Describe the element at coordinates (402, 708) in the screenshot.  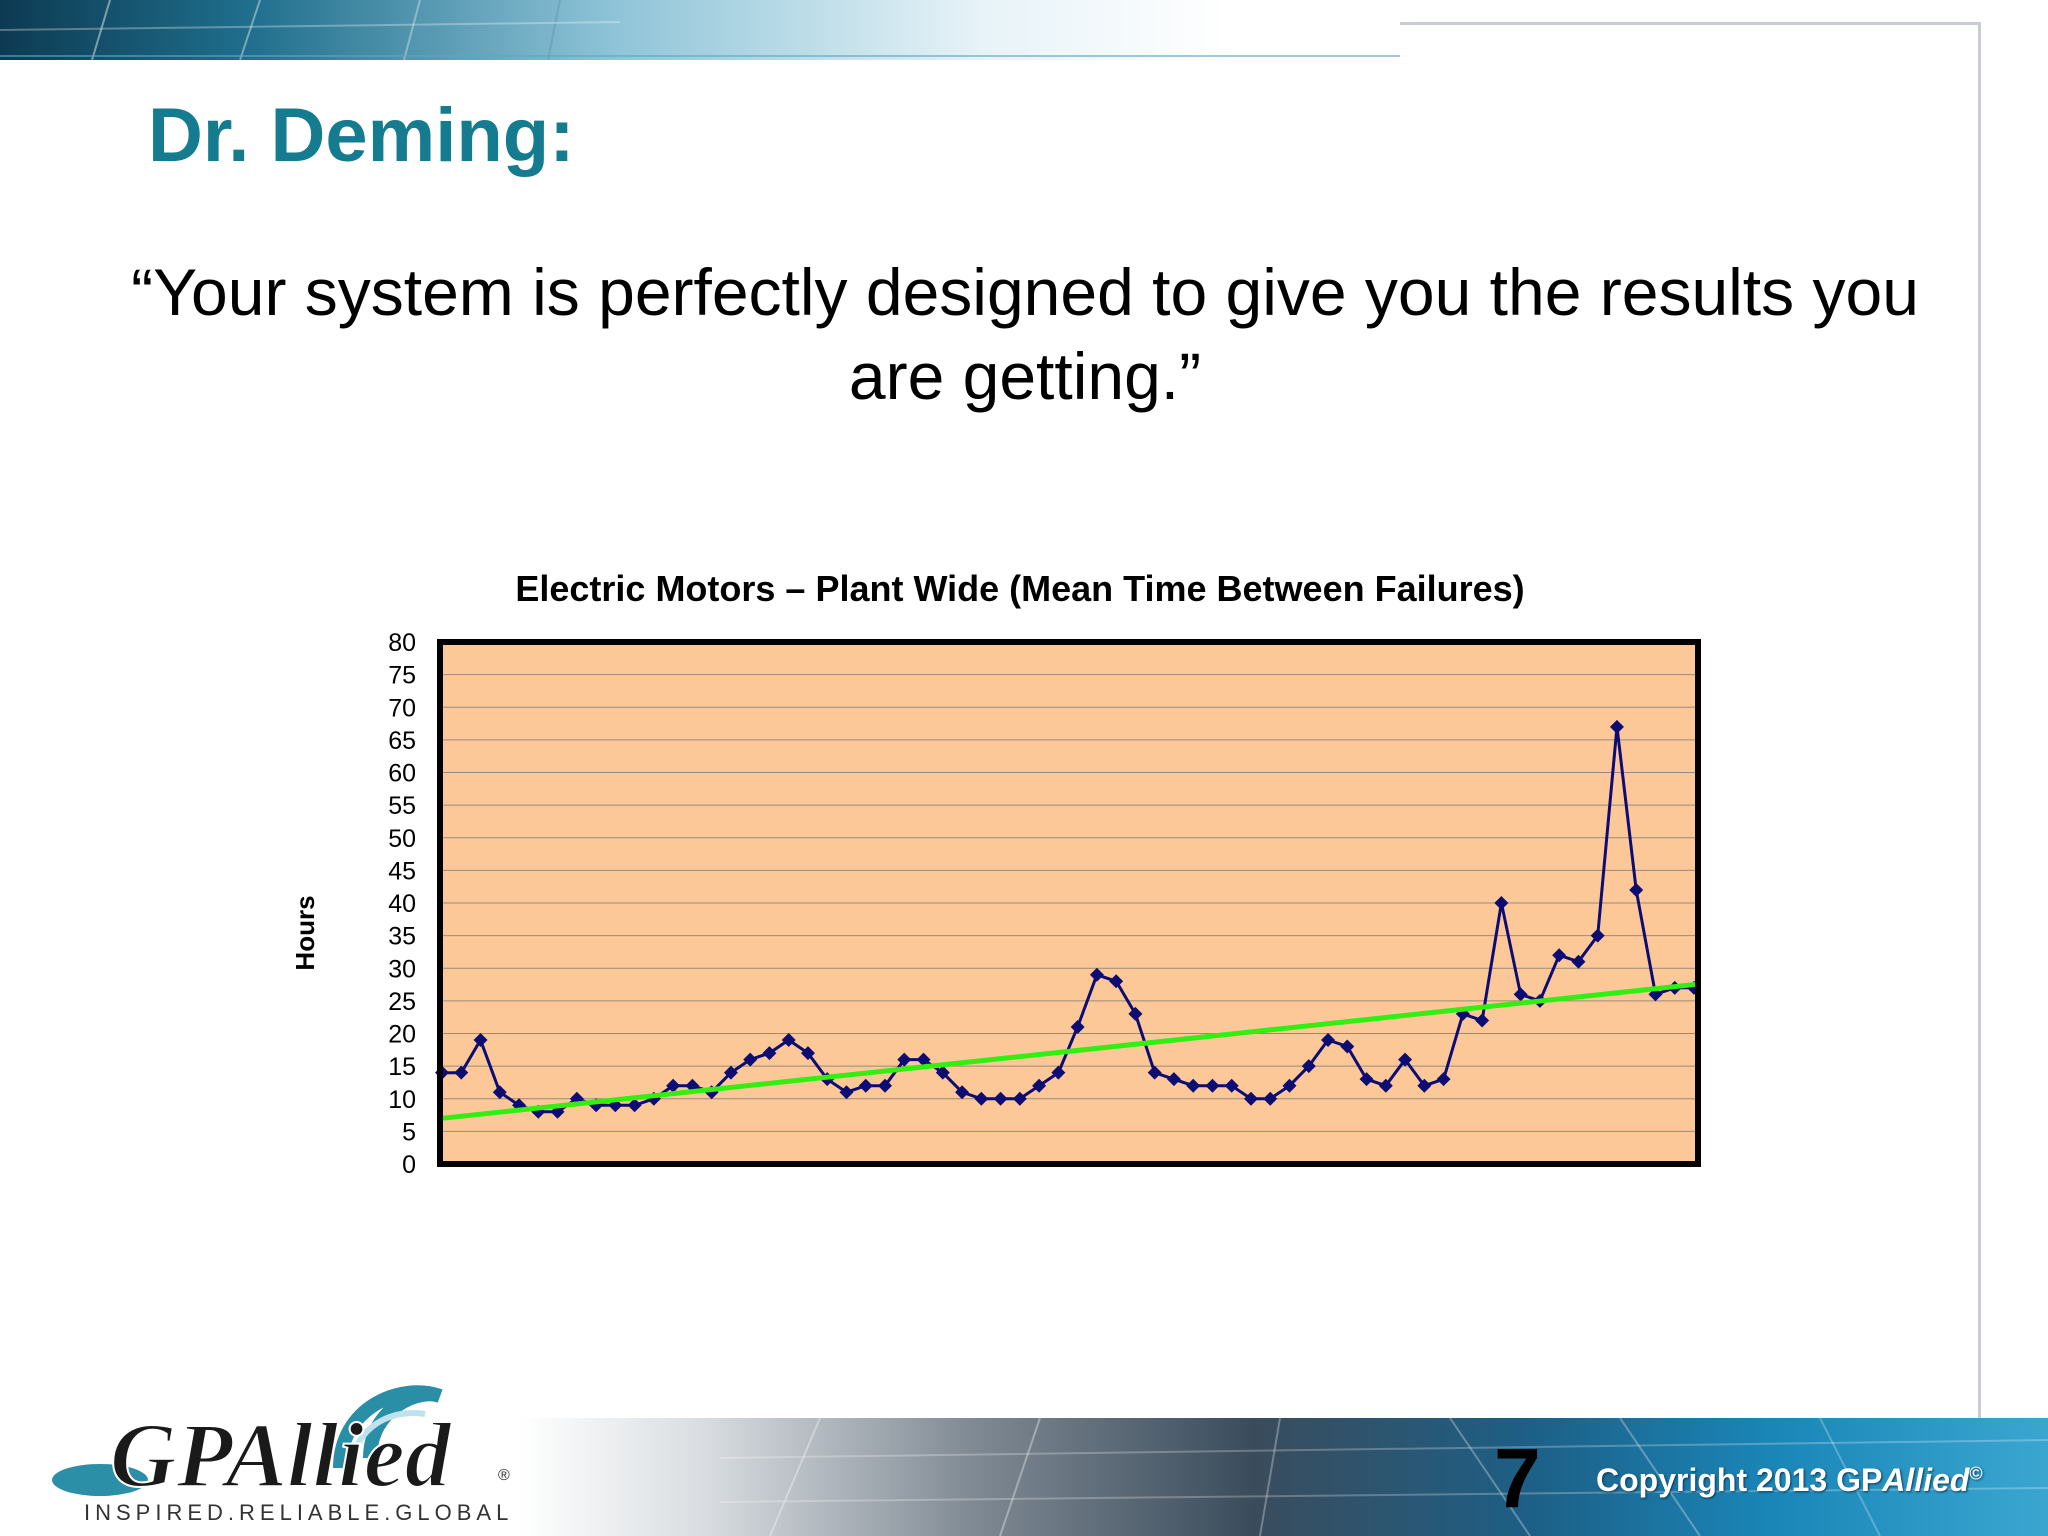
I see `y-tick-label-70: 70` at that location.